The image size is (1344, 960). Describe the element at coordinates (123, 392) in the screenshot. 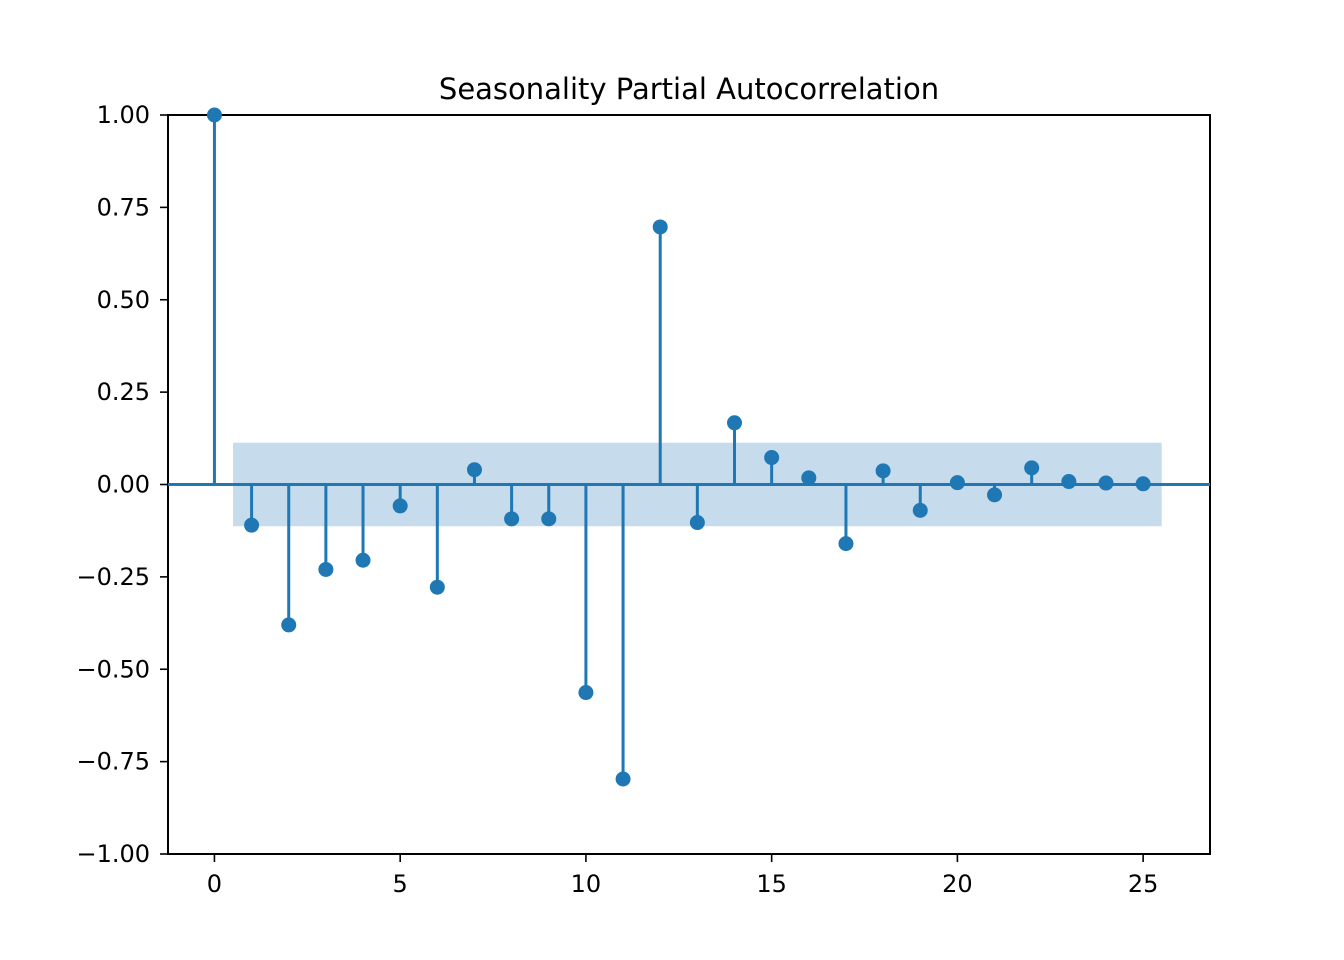

I see `y-tick-label: 0.25` at that location.